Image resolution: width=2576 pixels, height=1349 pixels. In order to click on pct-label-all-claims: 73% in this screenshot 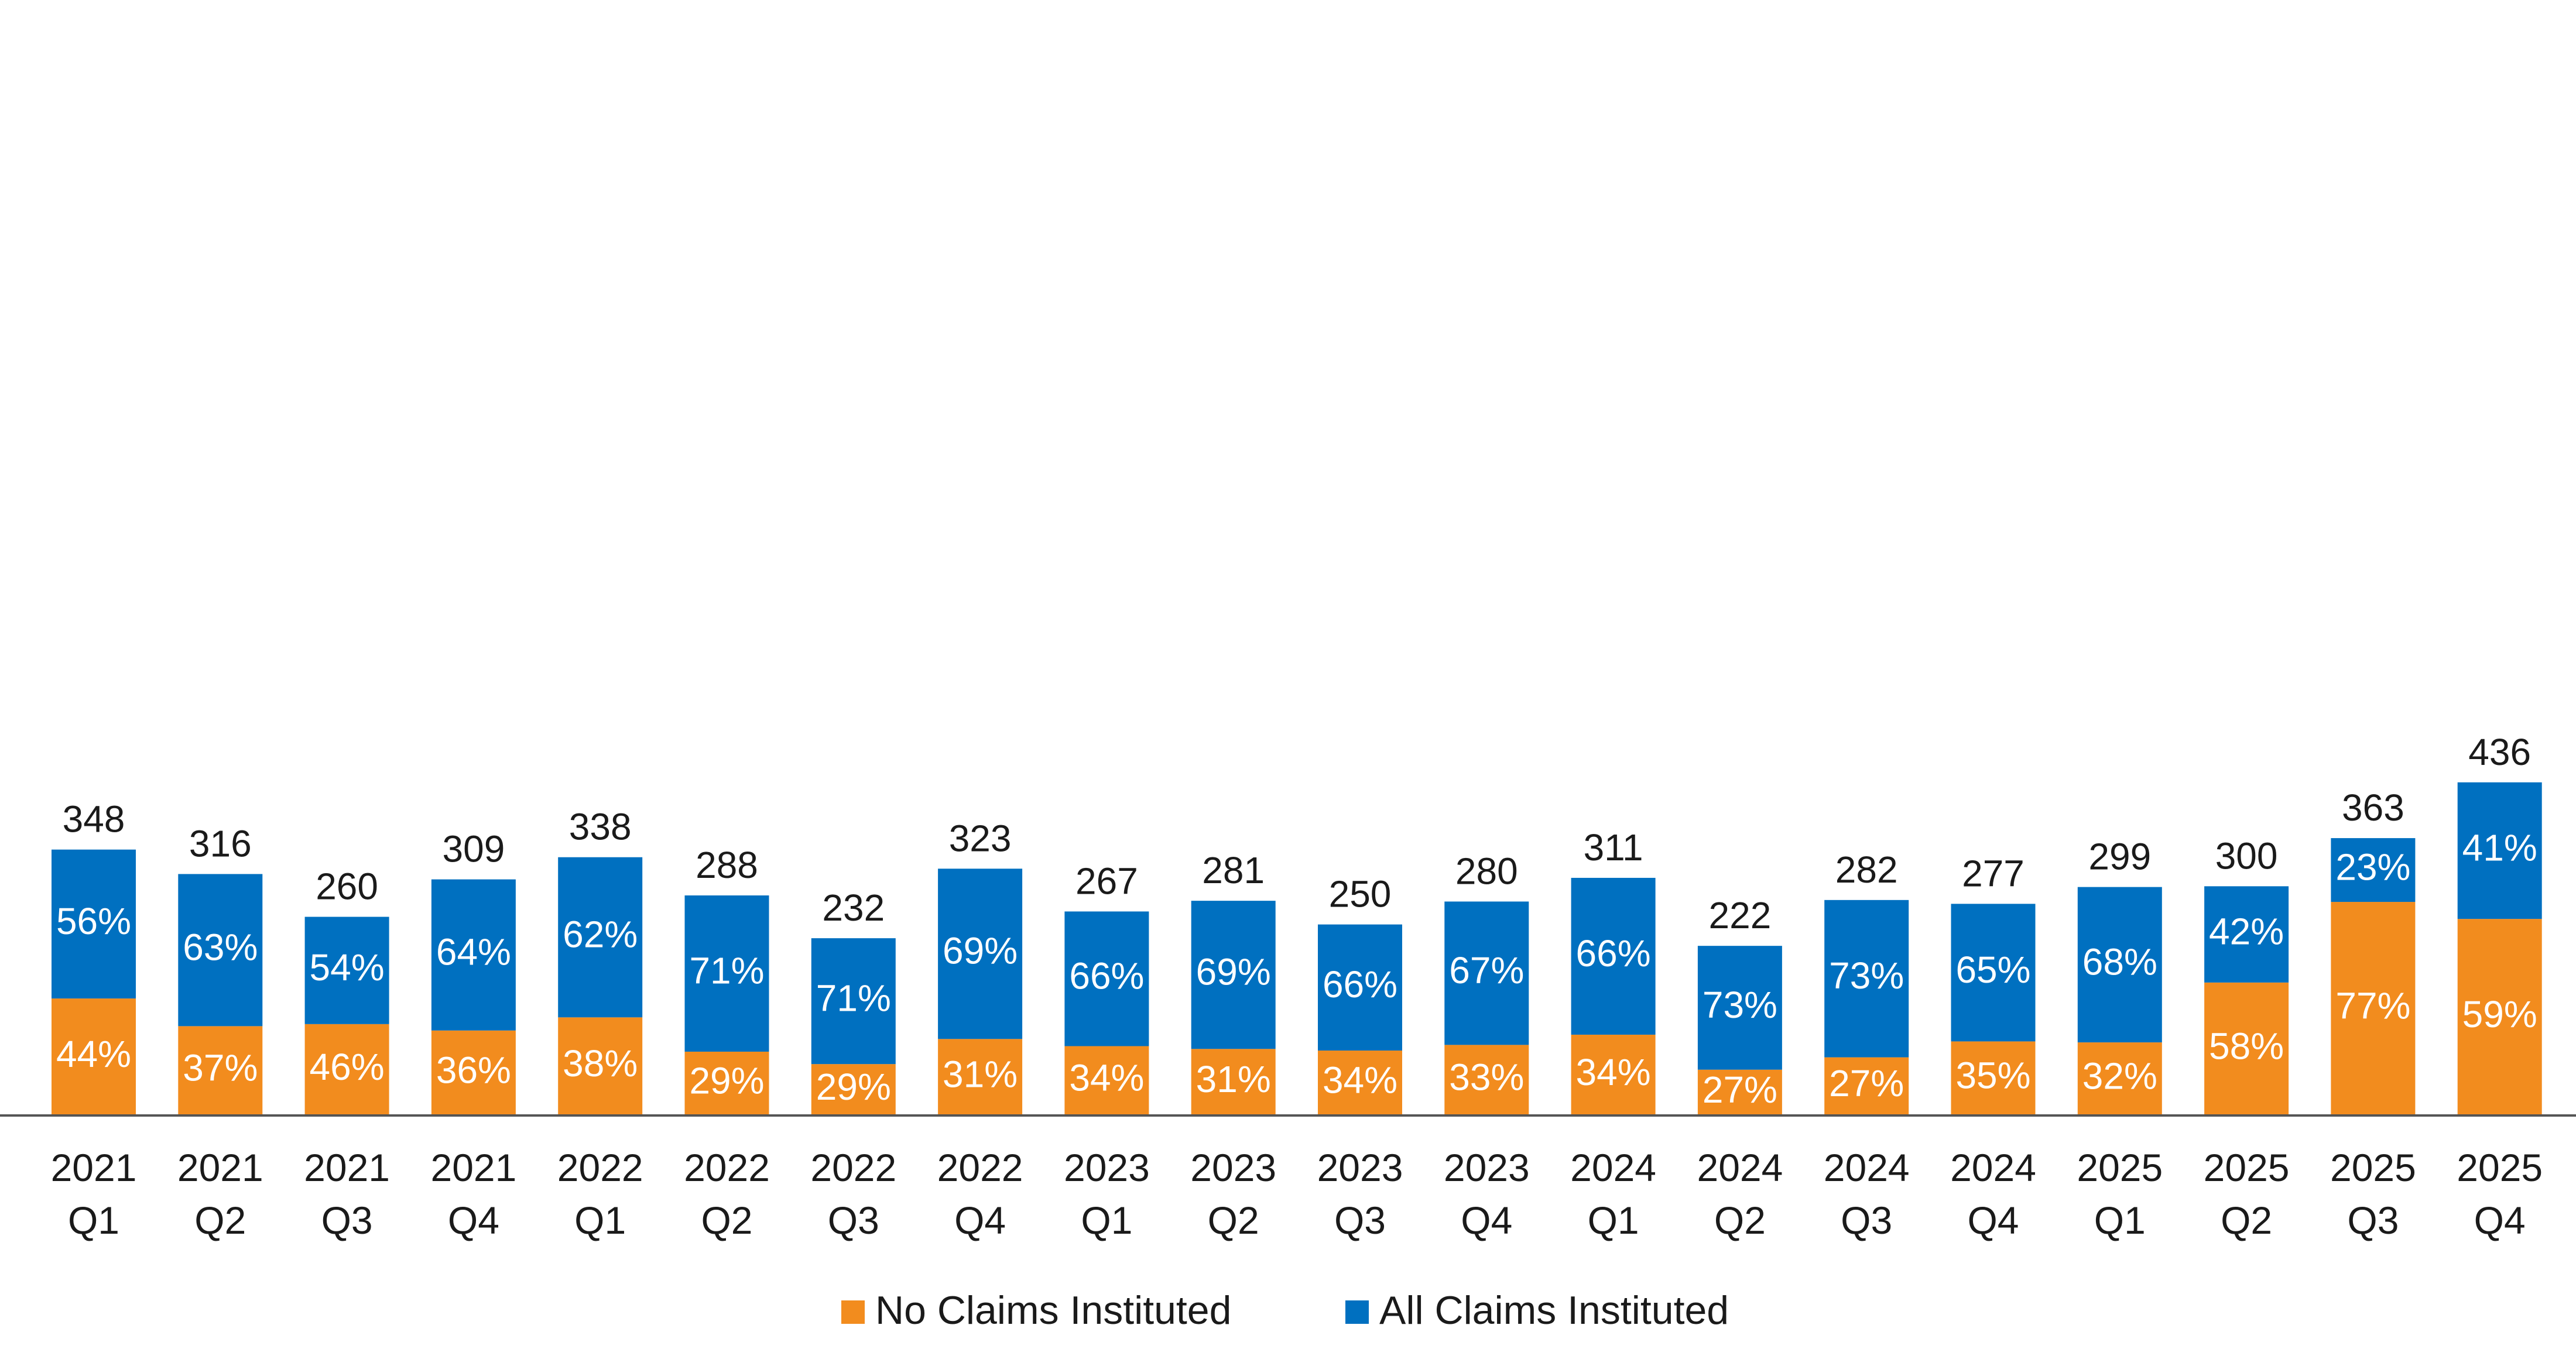, I will do `click(1866, 976)`.